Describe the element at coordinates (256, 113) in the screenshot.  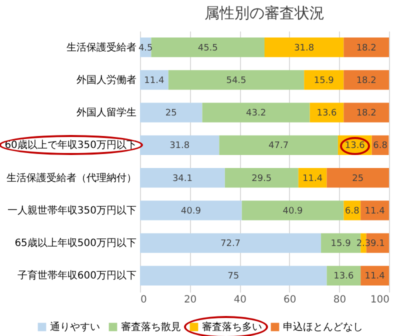
I see `data-label: 43.2` at that location.